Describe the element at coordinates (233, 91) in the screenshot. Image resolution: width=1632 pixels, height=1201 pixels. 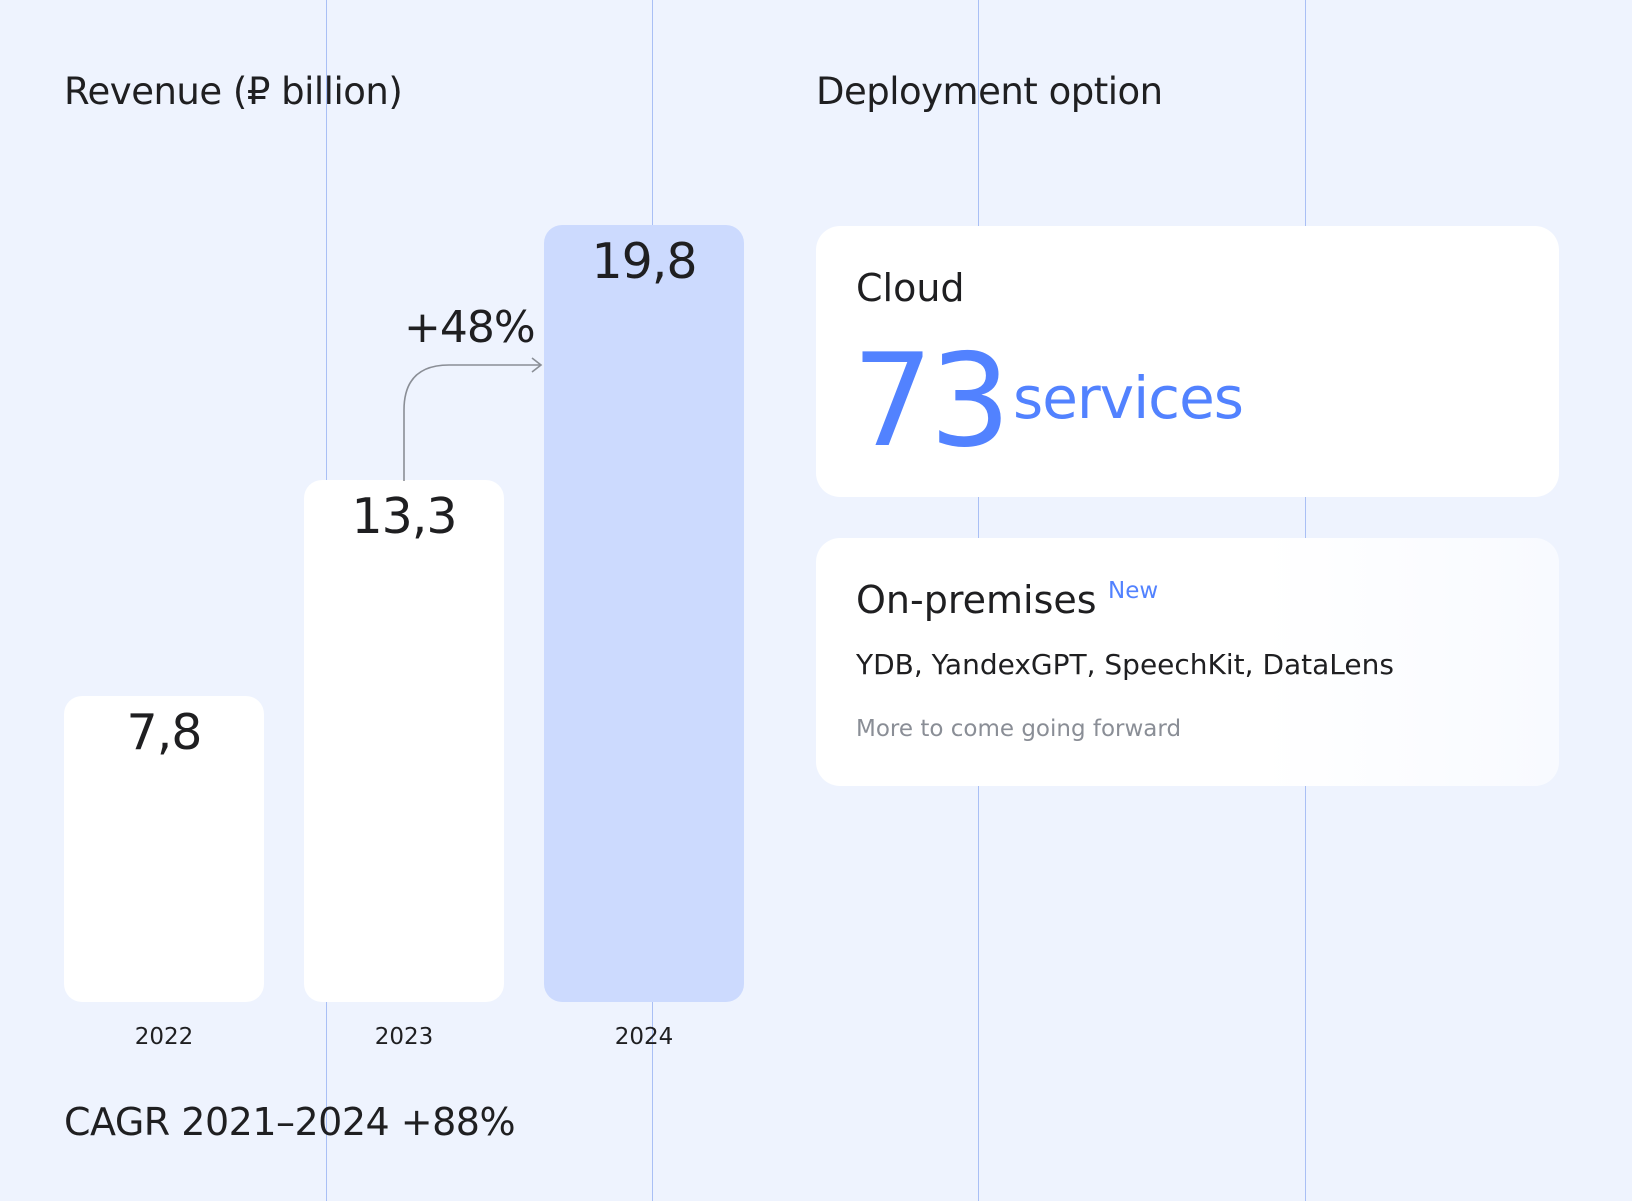
I see `chart-title: Revenue (₽ billion)` at that location.